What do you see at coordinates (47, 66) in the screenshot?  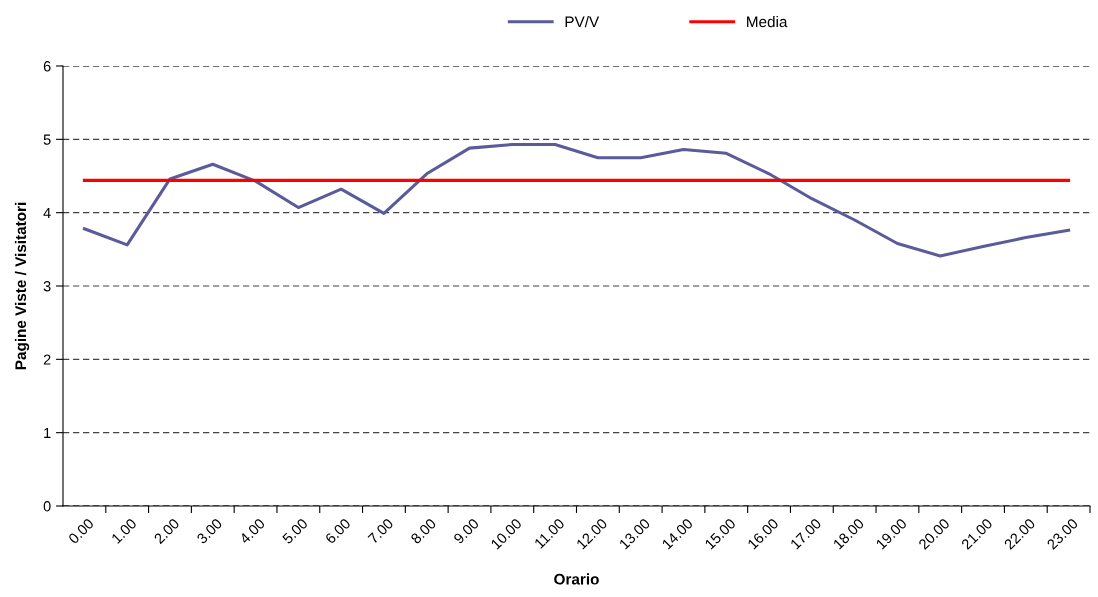 I see `y-tick-label: 6` at bounding box center [47, 66].